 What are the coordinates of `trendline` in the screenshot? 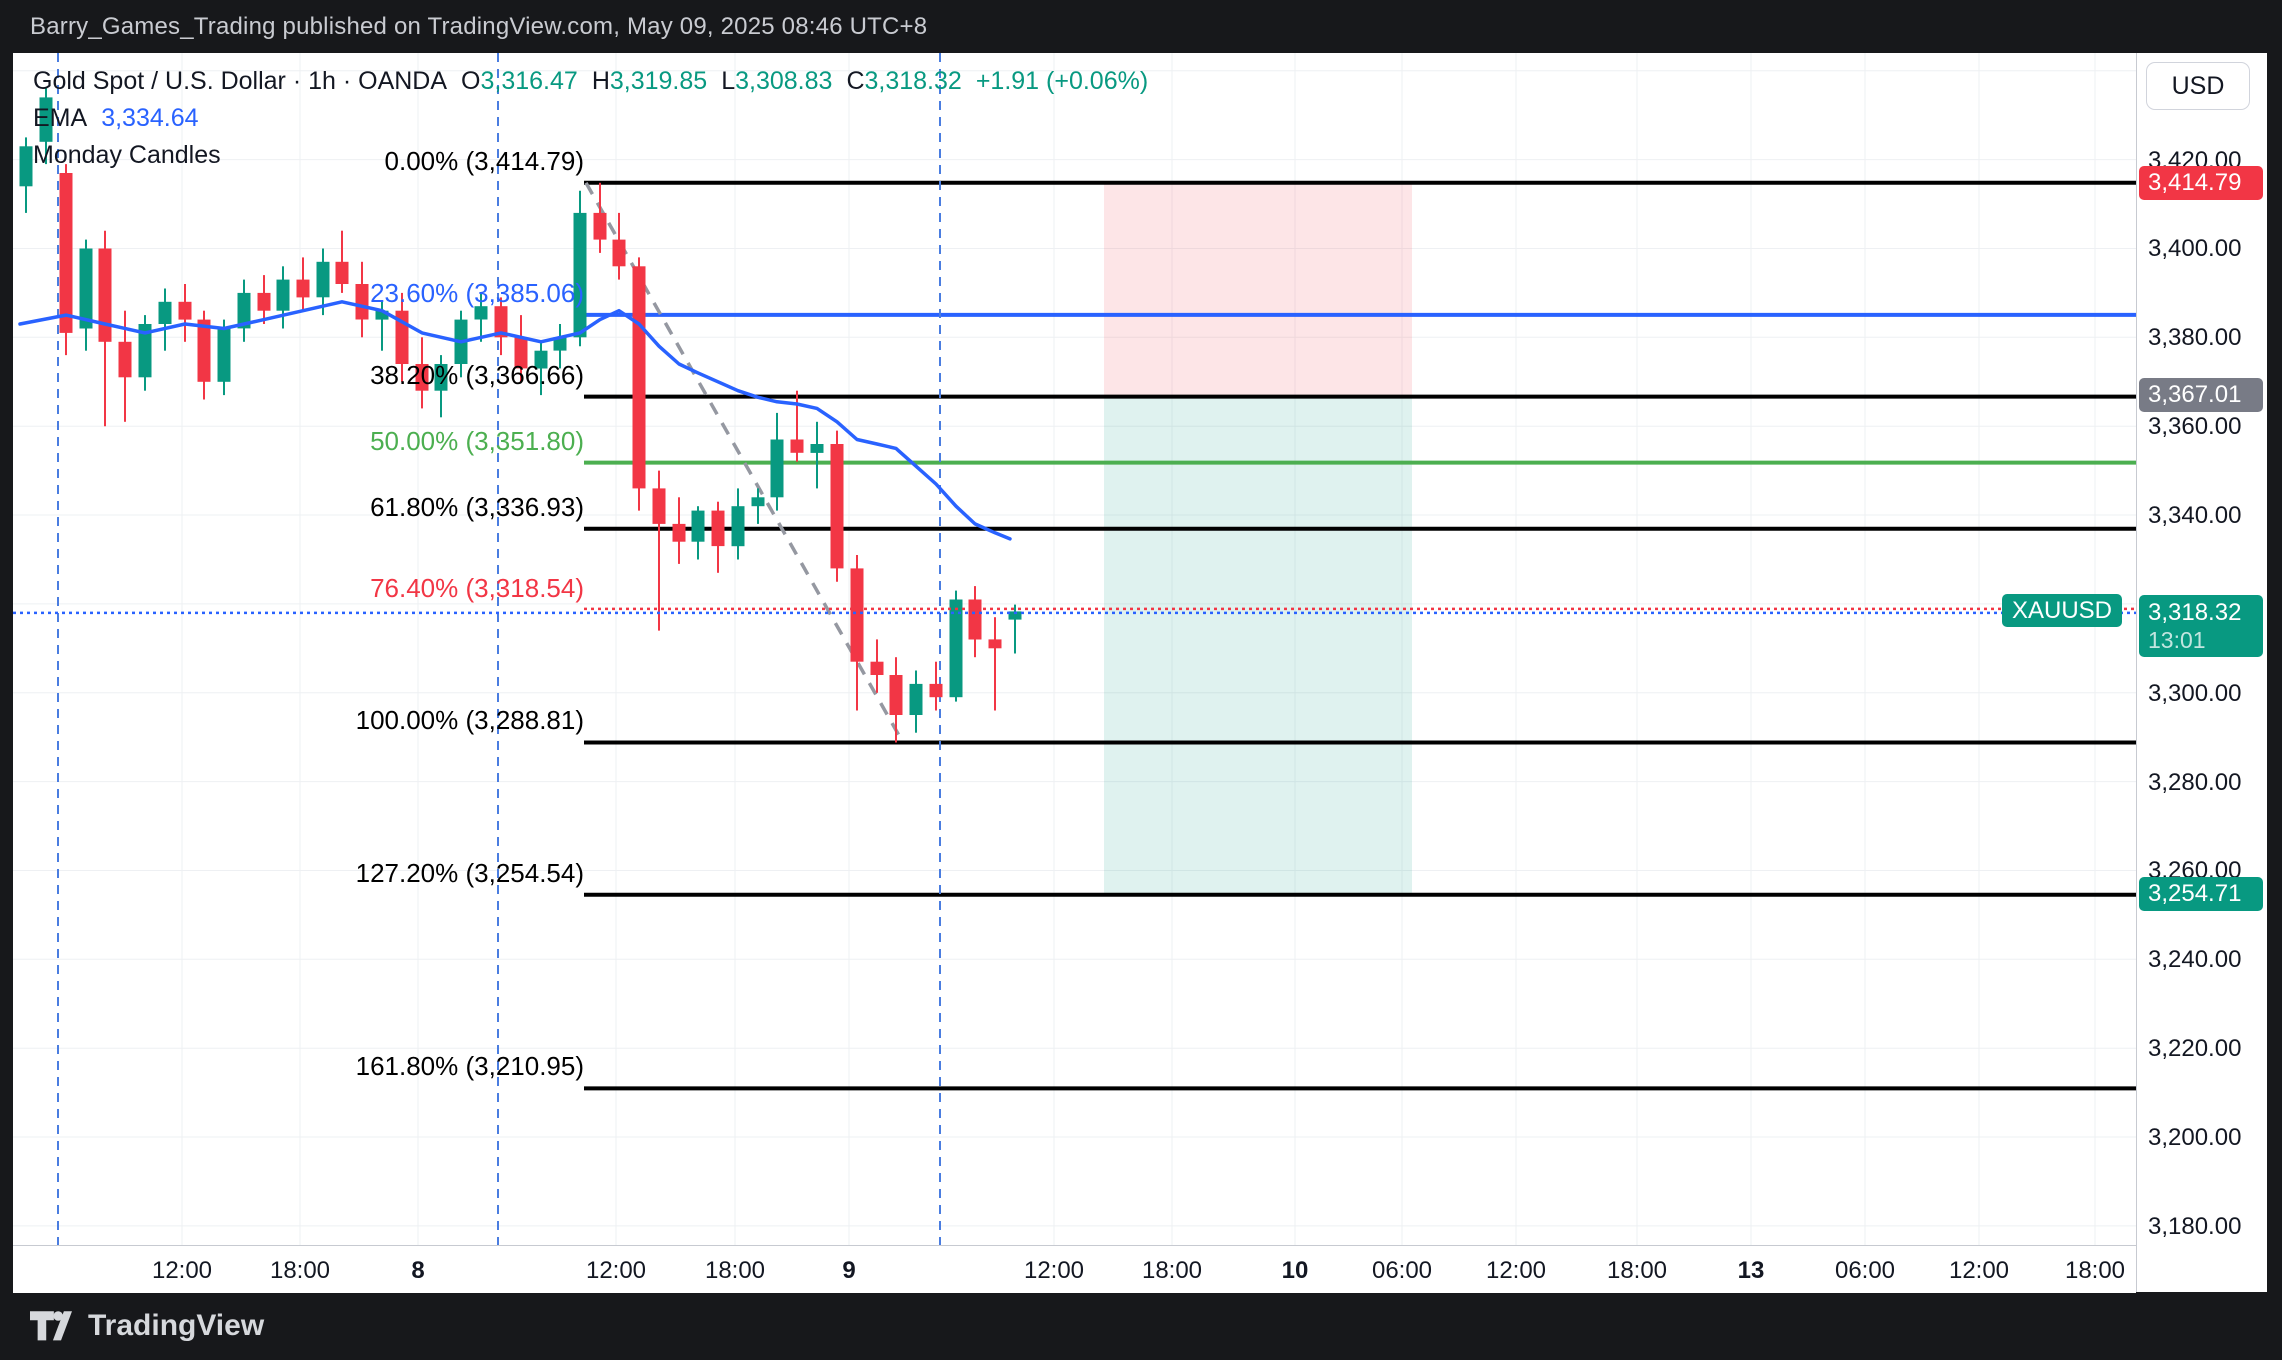 It's located at (744, 462).